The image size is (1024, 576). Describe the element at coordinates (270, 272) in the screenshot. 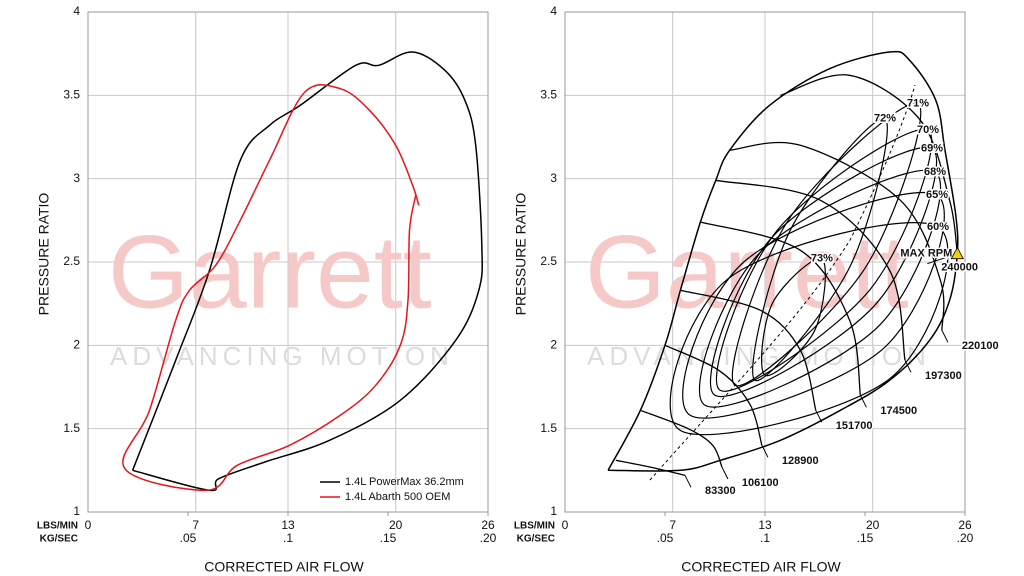

I see `watermark-brand: Garrett` at that location.